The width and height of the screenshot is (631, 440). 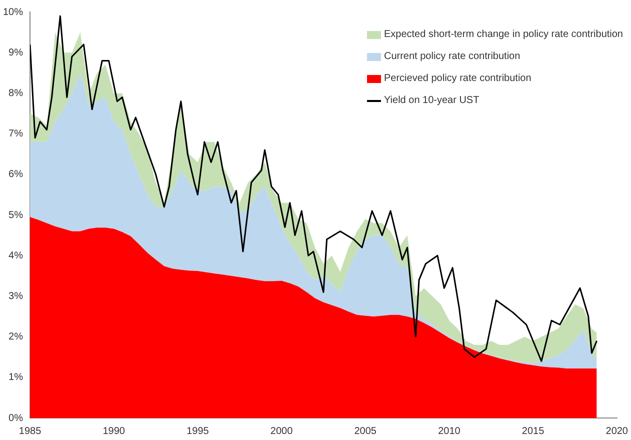 What do you see at coordinates (13, 12) in the screenshot?
I see `y-tick-label: 10%` at bounding box center [13, 12].